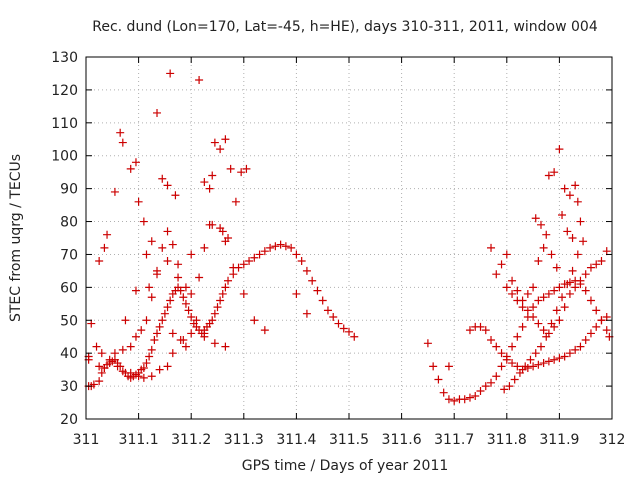 The height and width of the screenshot is (480, 640). Describe the element at coordinates (612, 440) in the screenshot. I see `x-tick-label: 312` at that location.